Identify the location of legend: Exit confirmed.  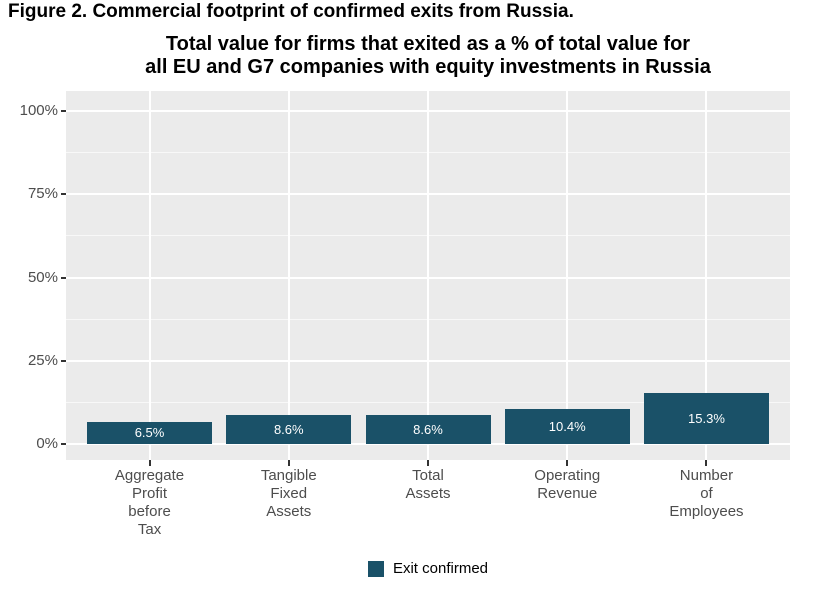
(428, 568).